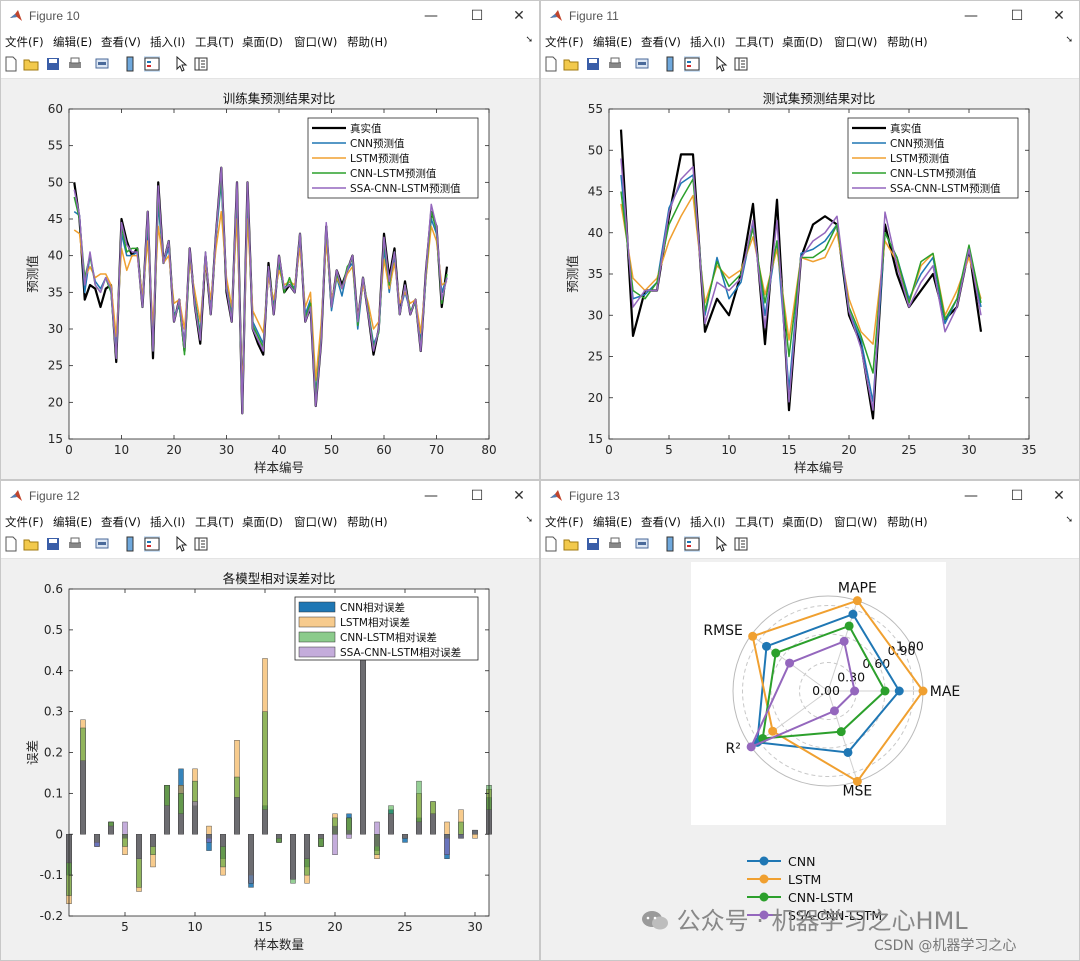 Image resolution: width=1080 pixels, height=961 pixels. Describe the element at coordinates (810, 497) in the screenshot. I see `title-bar: Figure 13 — ☐ ✕` at that location.